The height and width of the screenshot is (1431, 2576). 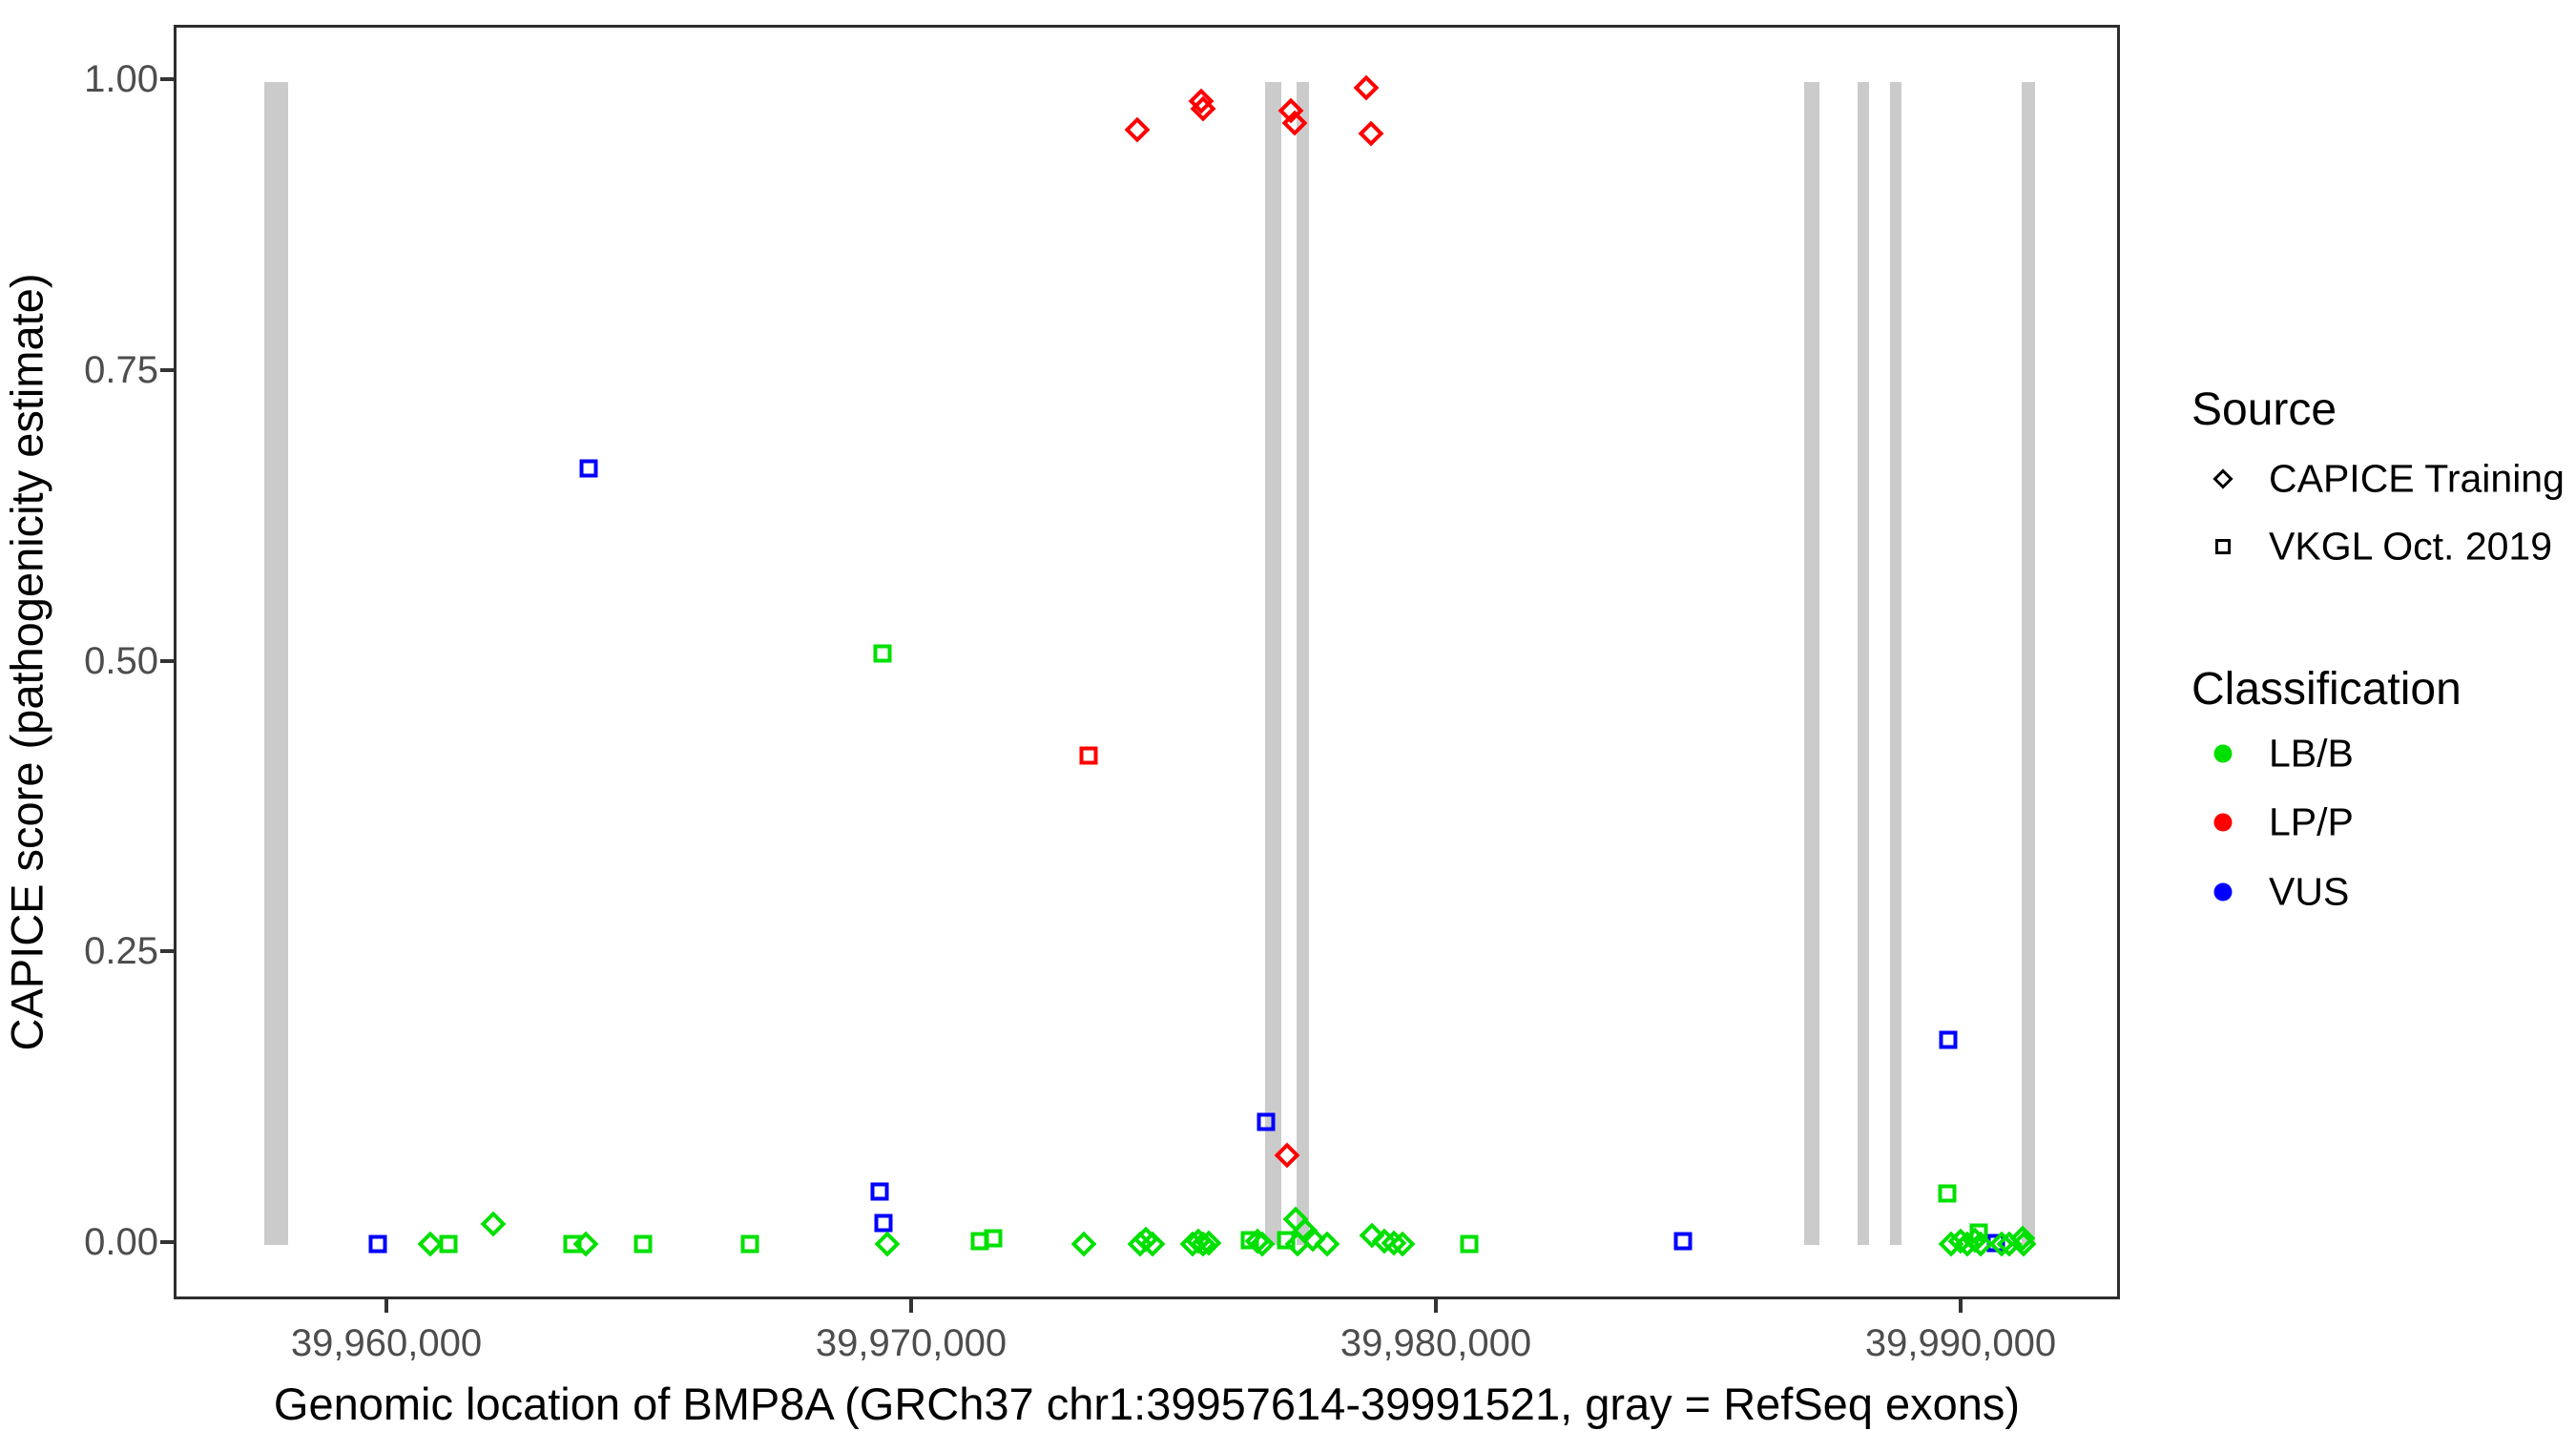 What do you see at coordinates (2417, 478) in the screenshot?
I see `legend-source-item-label: CAPICE Training` at bounding box center [2417, 478].